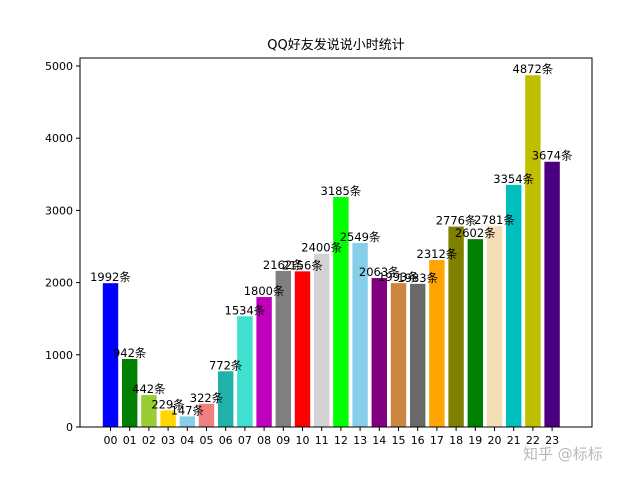  I want to click on y-tick-label-4000: 4000, so click(59, 138).